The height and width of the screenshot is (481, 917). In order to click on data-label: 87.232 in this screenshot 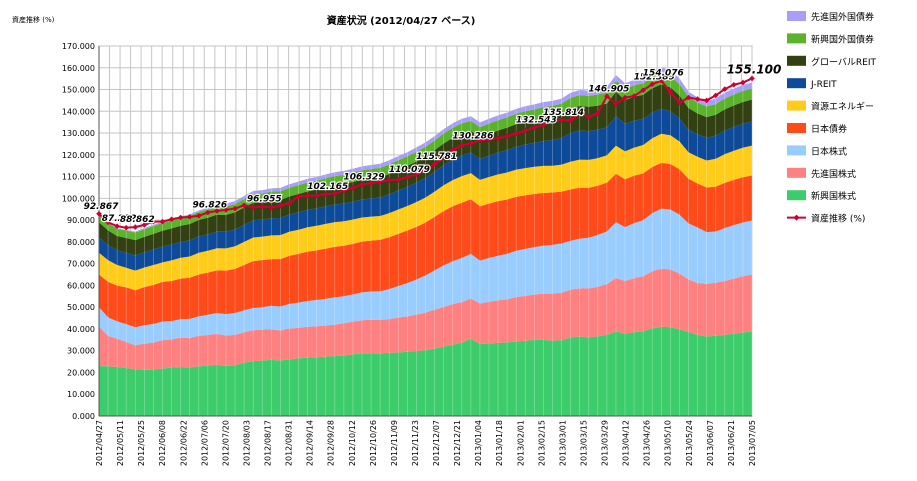, I will do `click(119, 219)`.